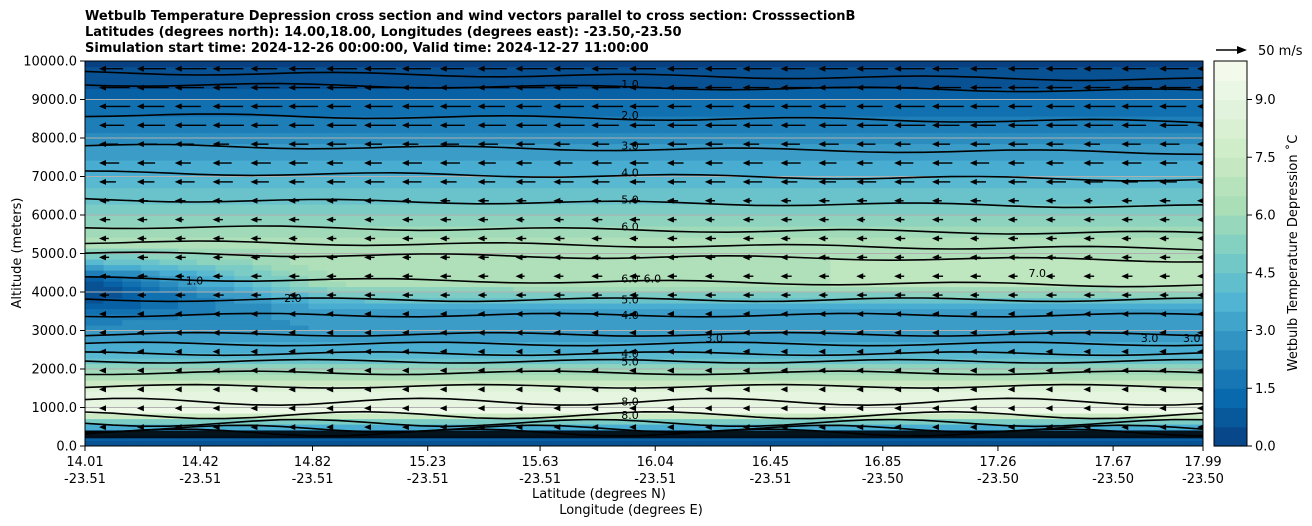  Describe the element at coordinates (644, 354) in the screenshot. I see `contour-line` at that location.